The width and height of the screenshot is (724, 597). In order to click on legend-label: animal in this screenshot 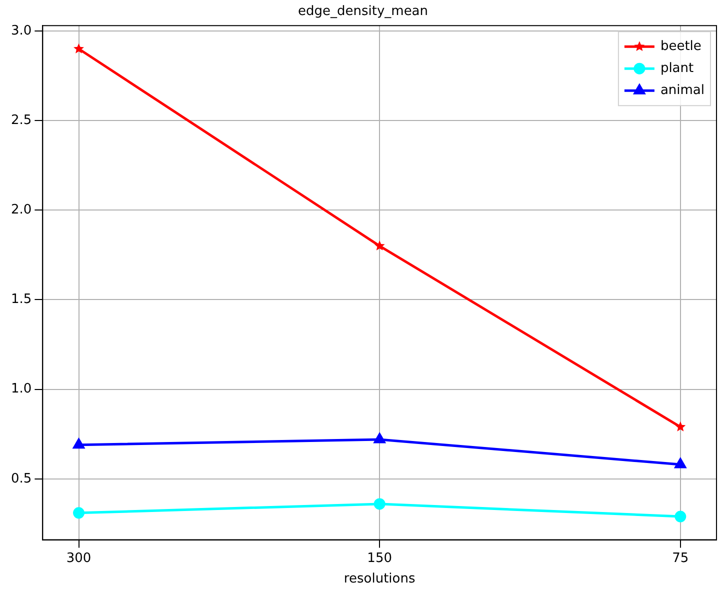, I will do `click(682, 90)`.